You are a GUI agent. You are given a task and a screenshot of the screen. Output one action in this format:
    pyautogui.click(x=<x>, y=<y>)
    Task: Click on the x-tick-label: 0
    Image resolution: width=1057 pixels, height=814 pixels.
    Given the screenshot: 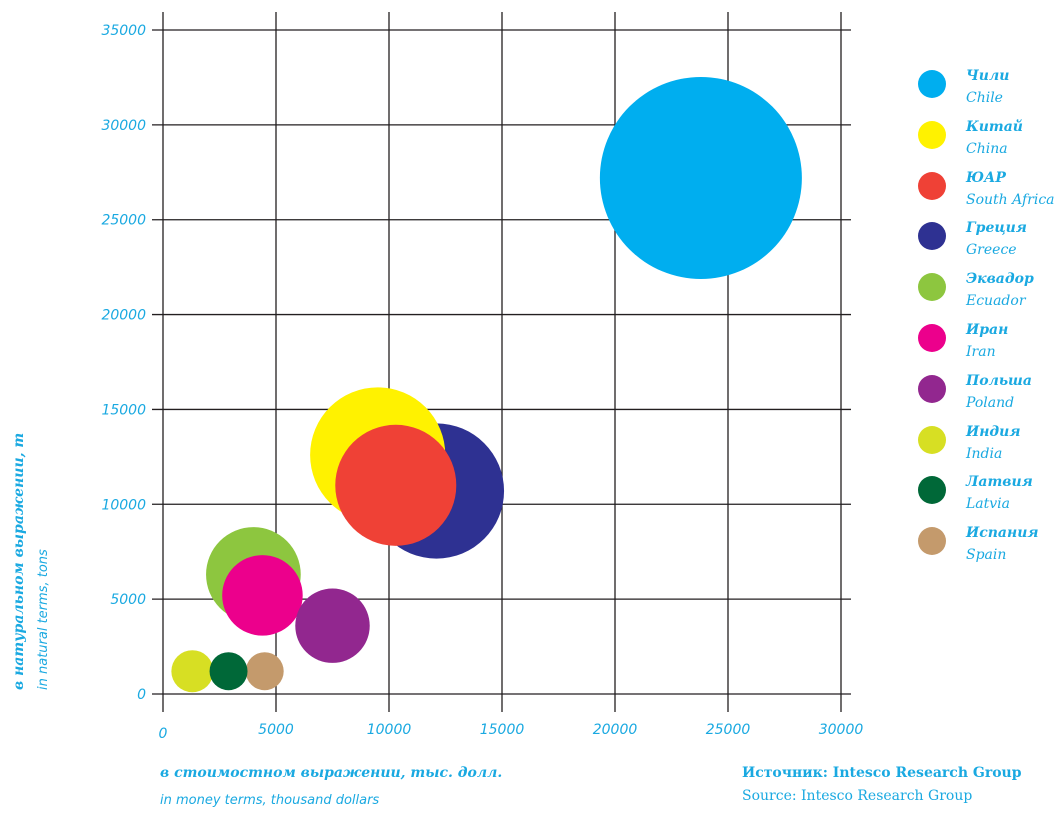 What is the action you would take?
    pyautogui.click(x=163, y=734)
    